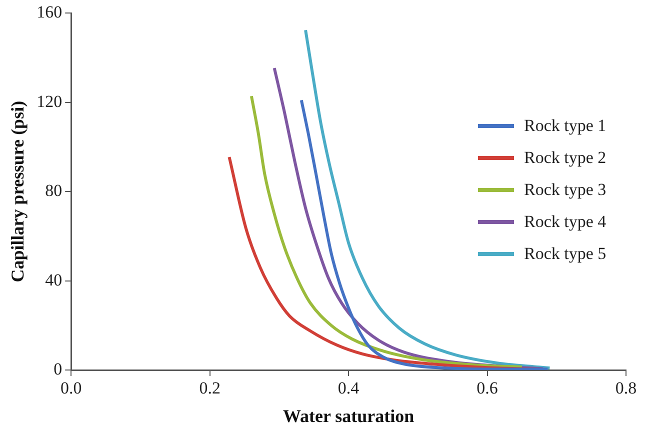  I want to click on legend-label: Rock type 2, so click(565, 158).